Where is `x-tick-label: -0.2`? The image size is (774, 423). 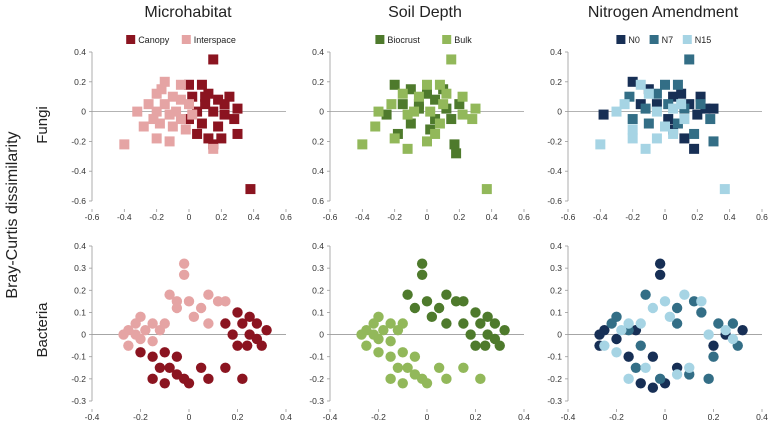 x-tick-label: -0.2 is located at coordinates (378, 417).